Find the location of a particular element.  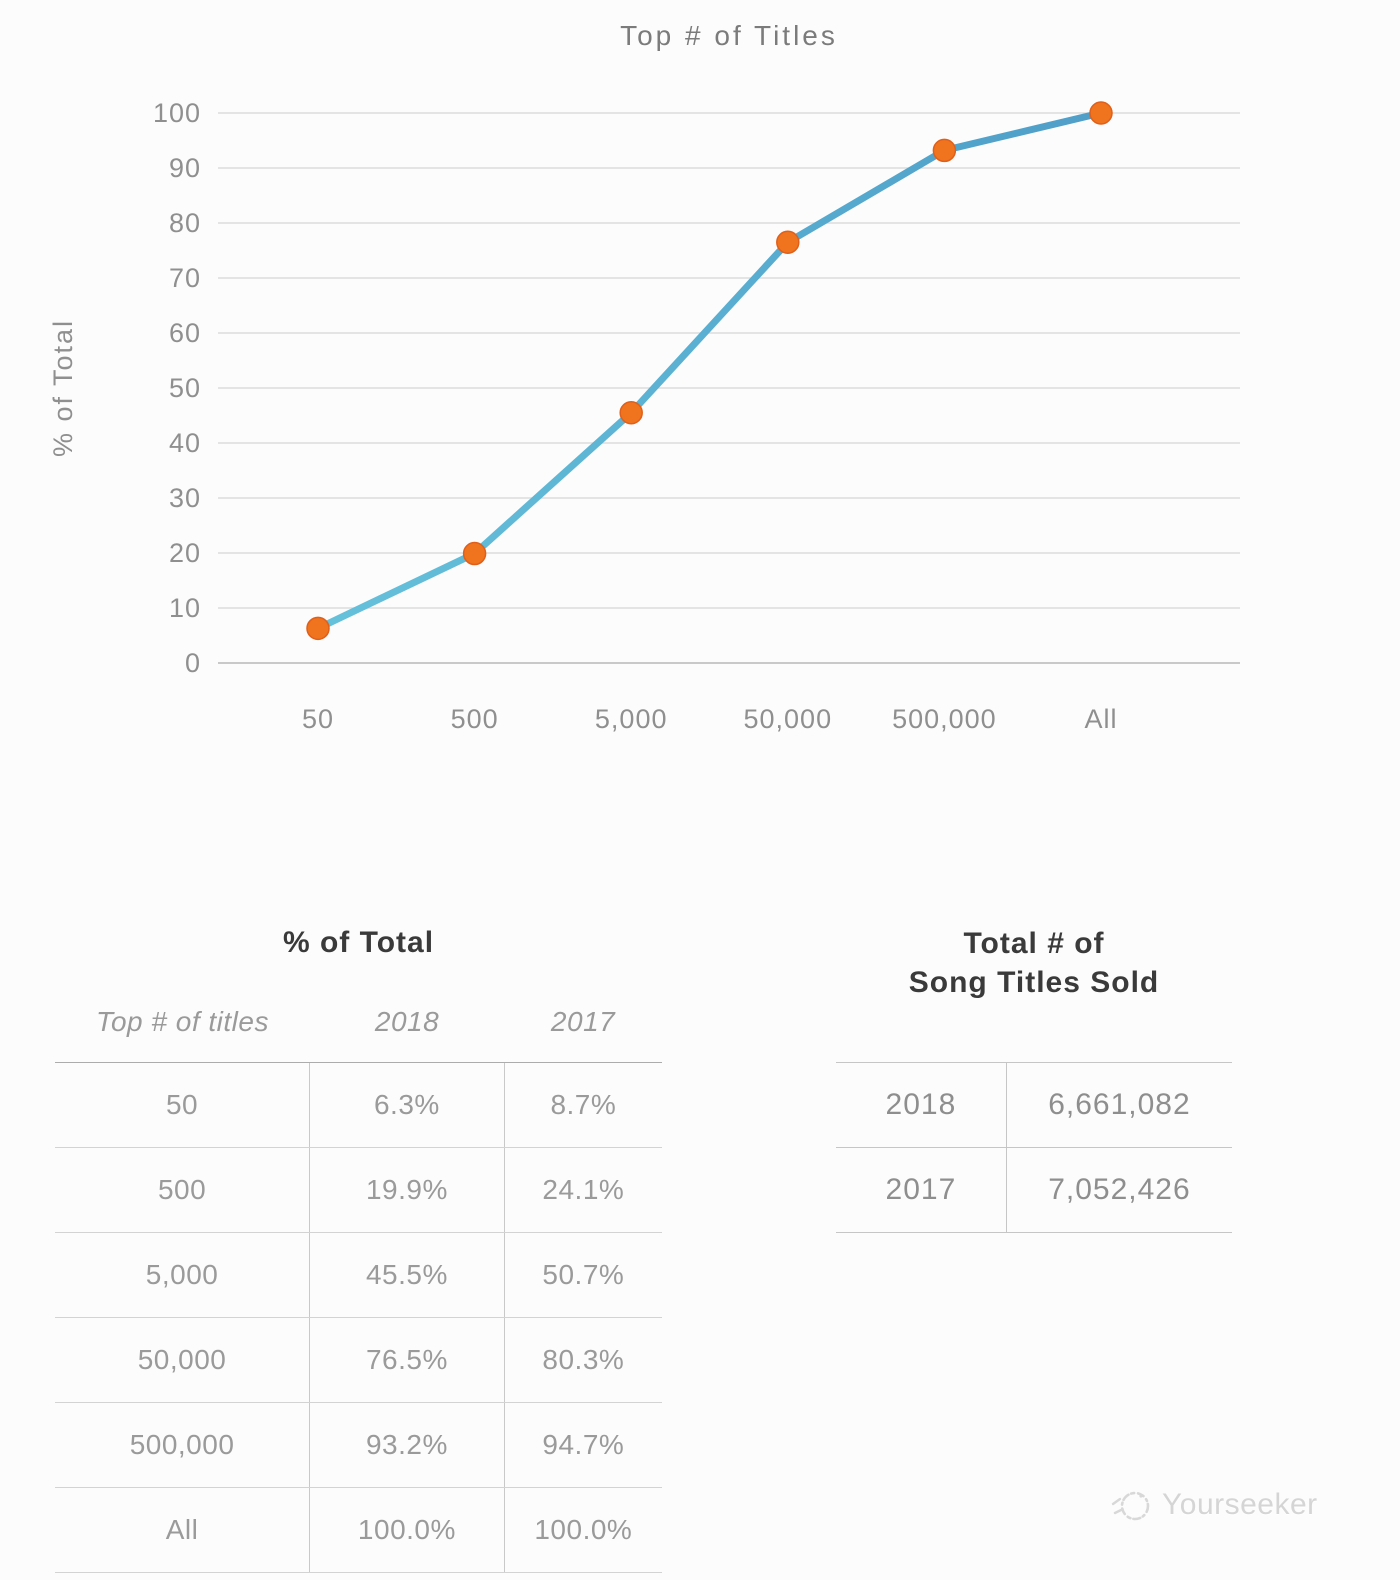

percent-table-header: Top # of titles 2018 2017 is located at coordinates (358, 1034).